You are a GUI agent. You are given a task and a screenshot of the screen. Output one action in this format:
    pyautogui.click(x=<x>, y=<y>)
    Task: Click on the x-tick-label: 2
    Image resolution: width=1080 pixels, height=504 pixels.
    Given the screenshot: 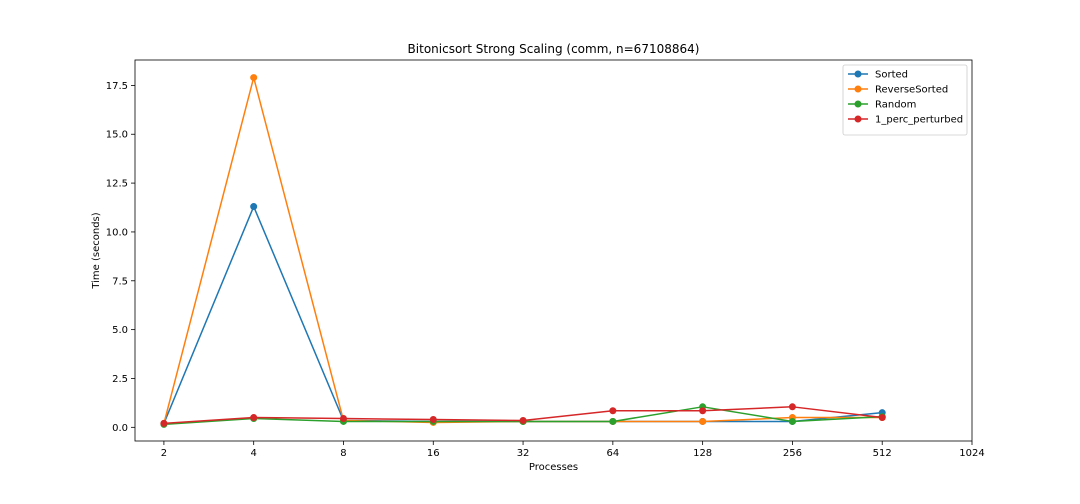 What is the action you would take?
    pyautogui.click(x=164, y=453)
    